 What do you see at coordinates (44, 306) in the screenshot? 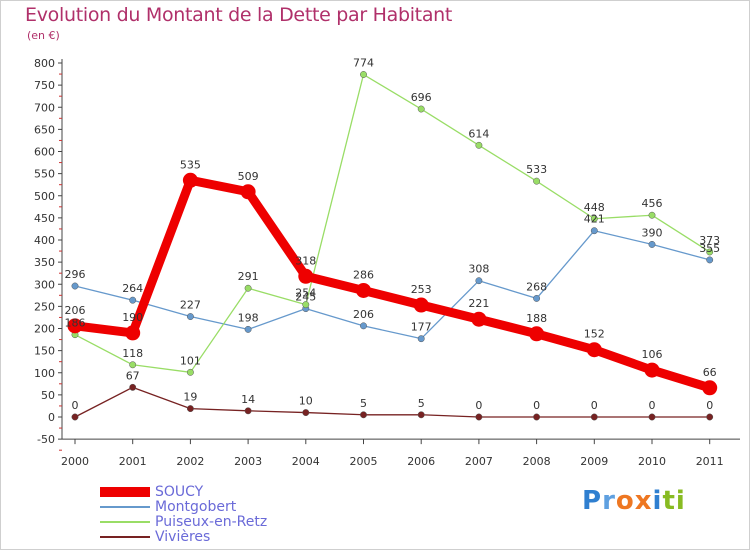
I see `y-tick-label: 250` at bounding box center [44, 306].